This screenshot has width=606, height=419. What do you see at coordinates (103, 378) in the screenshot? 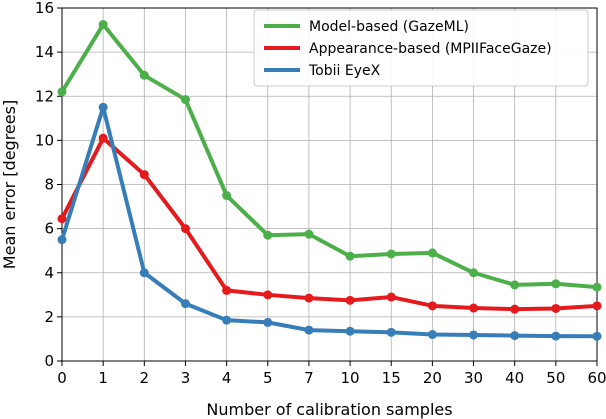
I see `x-tick-label: 1` at bounding box center [103, 378].